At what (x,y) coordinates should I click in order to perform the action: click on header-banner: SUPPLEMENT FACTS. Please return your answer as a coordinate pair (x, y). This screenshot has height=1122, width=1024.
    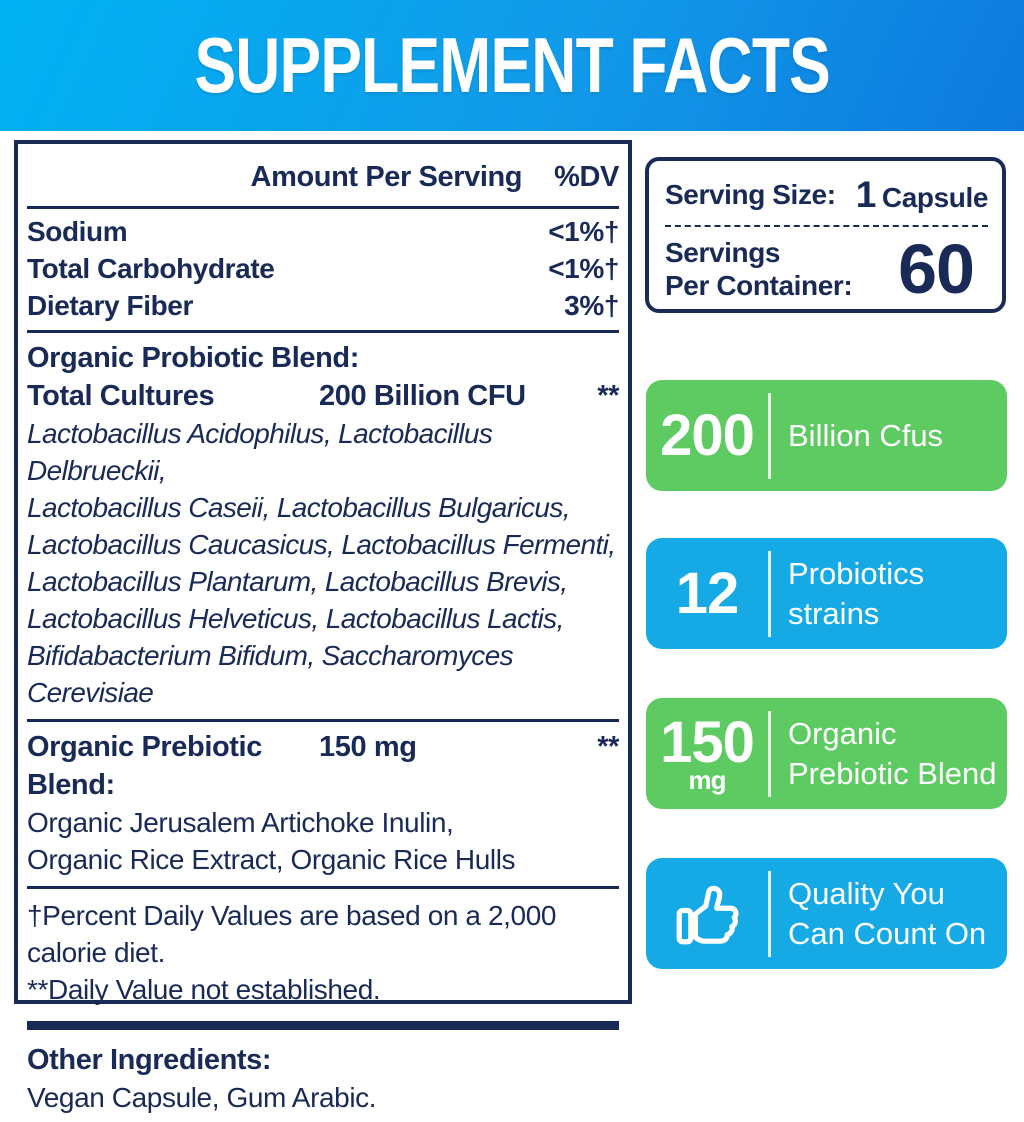
    Looking at the image, I should click on (512, 65).